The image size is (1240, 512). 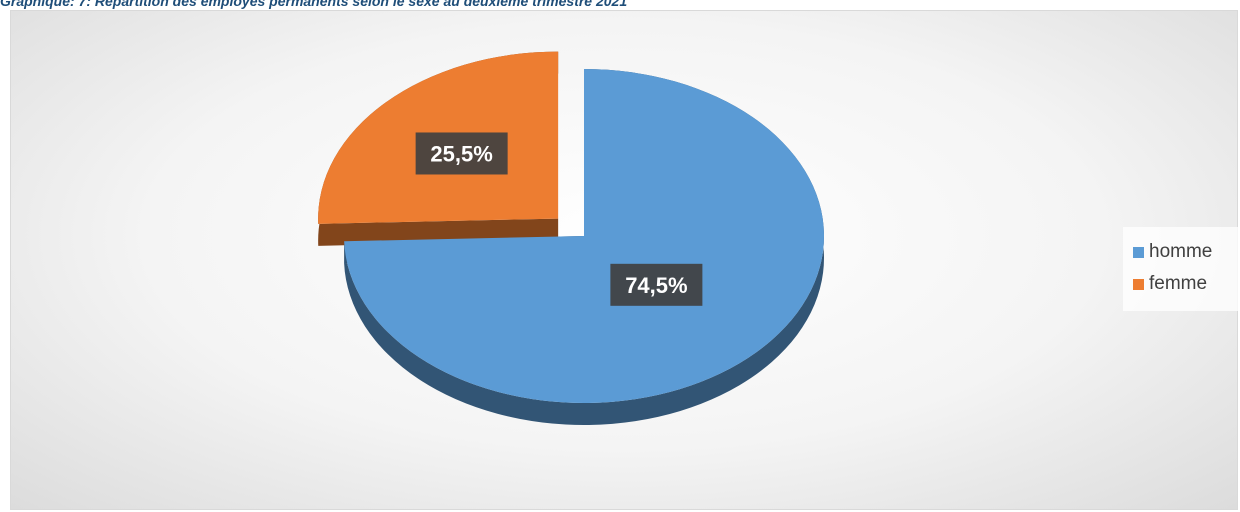 I want to click on pie-data-labels: 74,5% 25,5%, so click(x=559, y=219).